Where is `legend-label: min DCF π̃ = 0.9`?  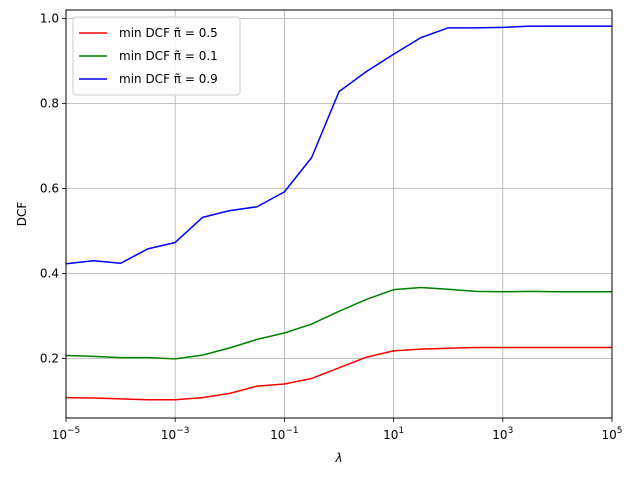
legend-label: min DCF π̃ = 0.9 is located at coordinates (168, 79).